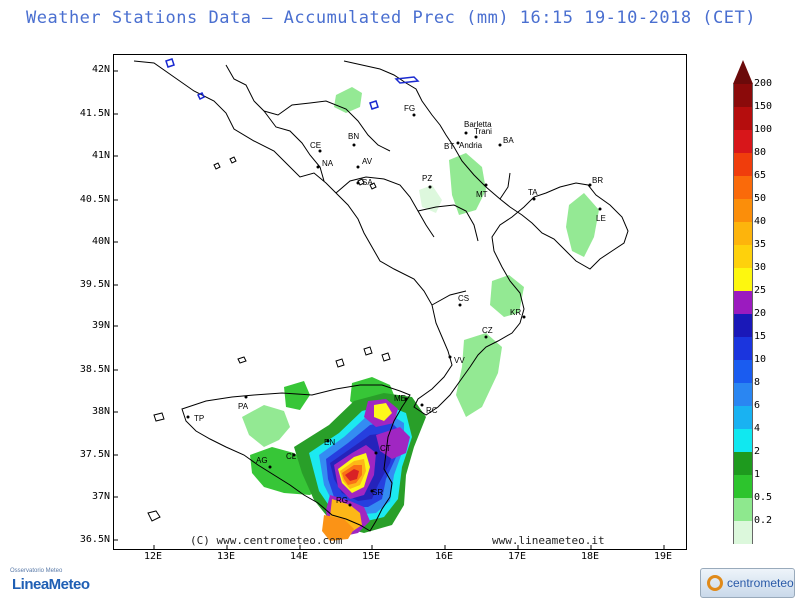 The width and height of the screenshot is (800, 600). Describe the element at coordinates (342, 500) in the screenshot. I see `city-RG: RG` at that location.